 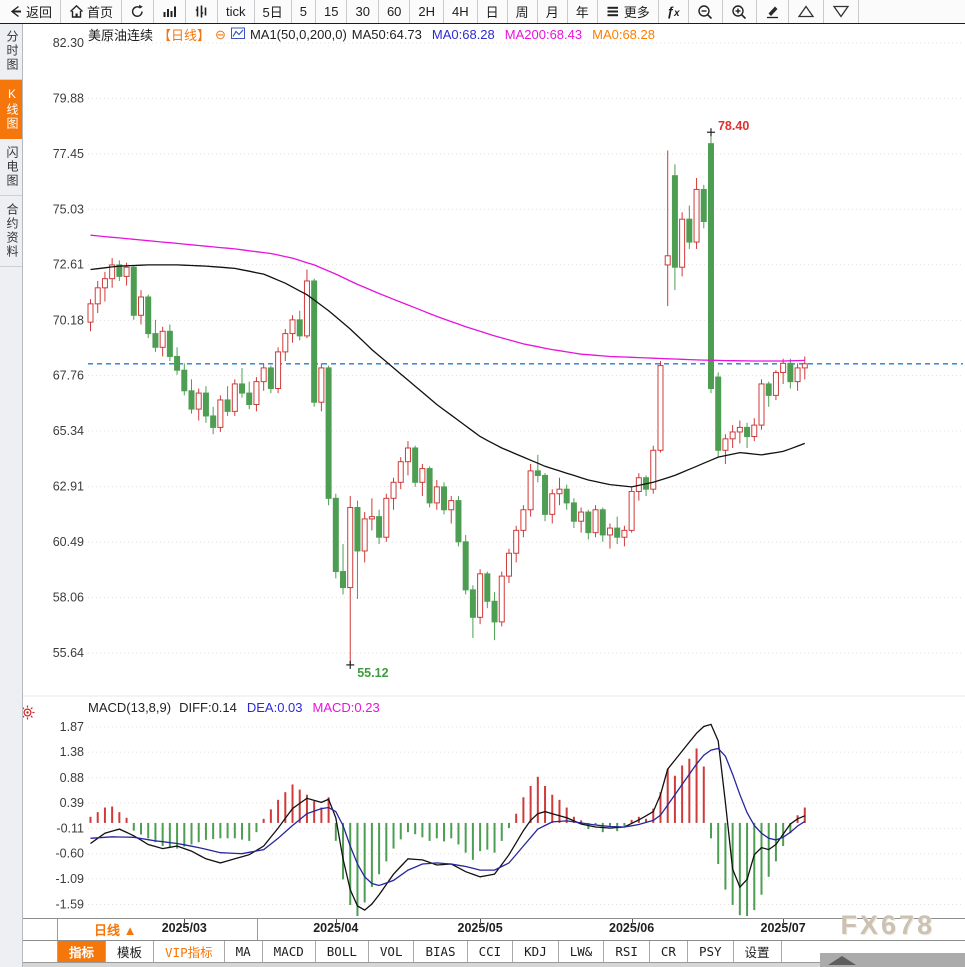 What do you see at coordinates (758, 951) in the screenshot?
I see `indicator-tab-settings: 设置` at bounding box center [758, 951].